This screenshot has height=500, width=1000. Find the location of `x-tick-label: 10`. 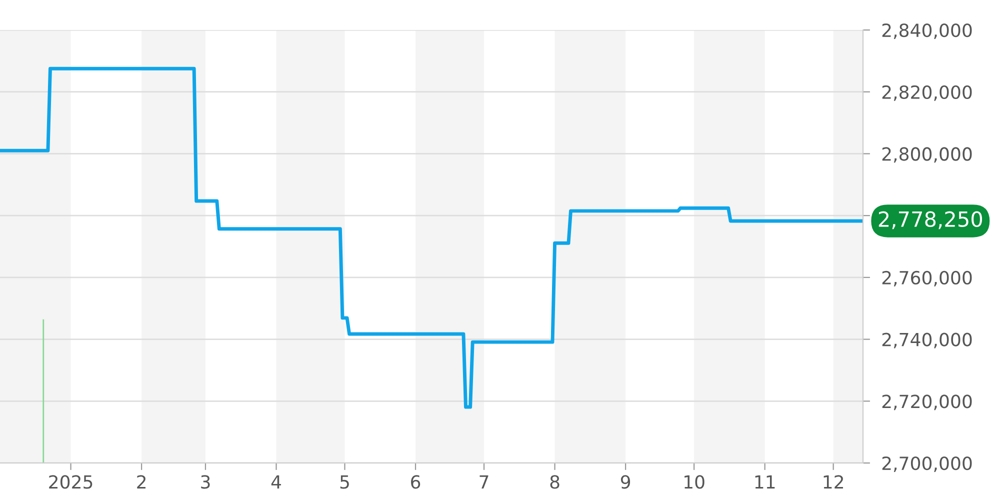

x-tick-label: 10 is located at coordinates (694, 482).